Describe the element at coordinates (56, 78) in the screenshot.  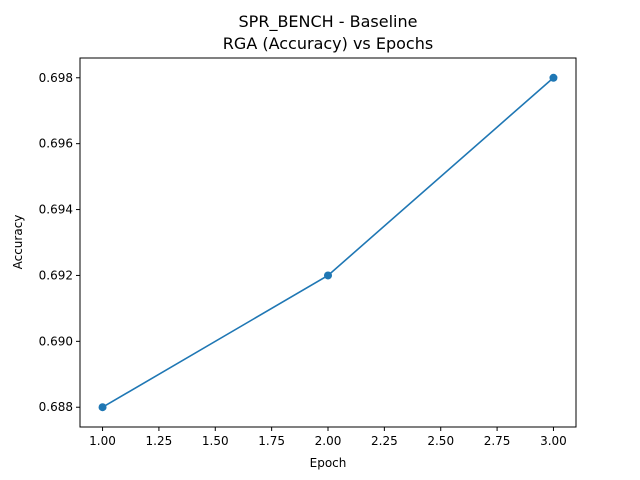
I see `y-tick-label: 0.698` at that location.